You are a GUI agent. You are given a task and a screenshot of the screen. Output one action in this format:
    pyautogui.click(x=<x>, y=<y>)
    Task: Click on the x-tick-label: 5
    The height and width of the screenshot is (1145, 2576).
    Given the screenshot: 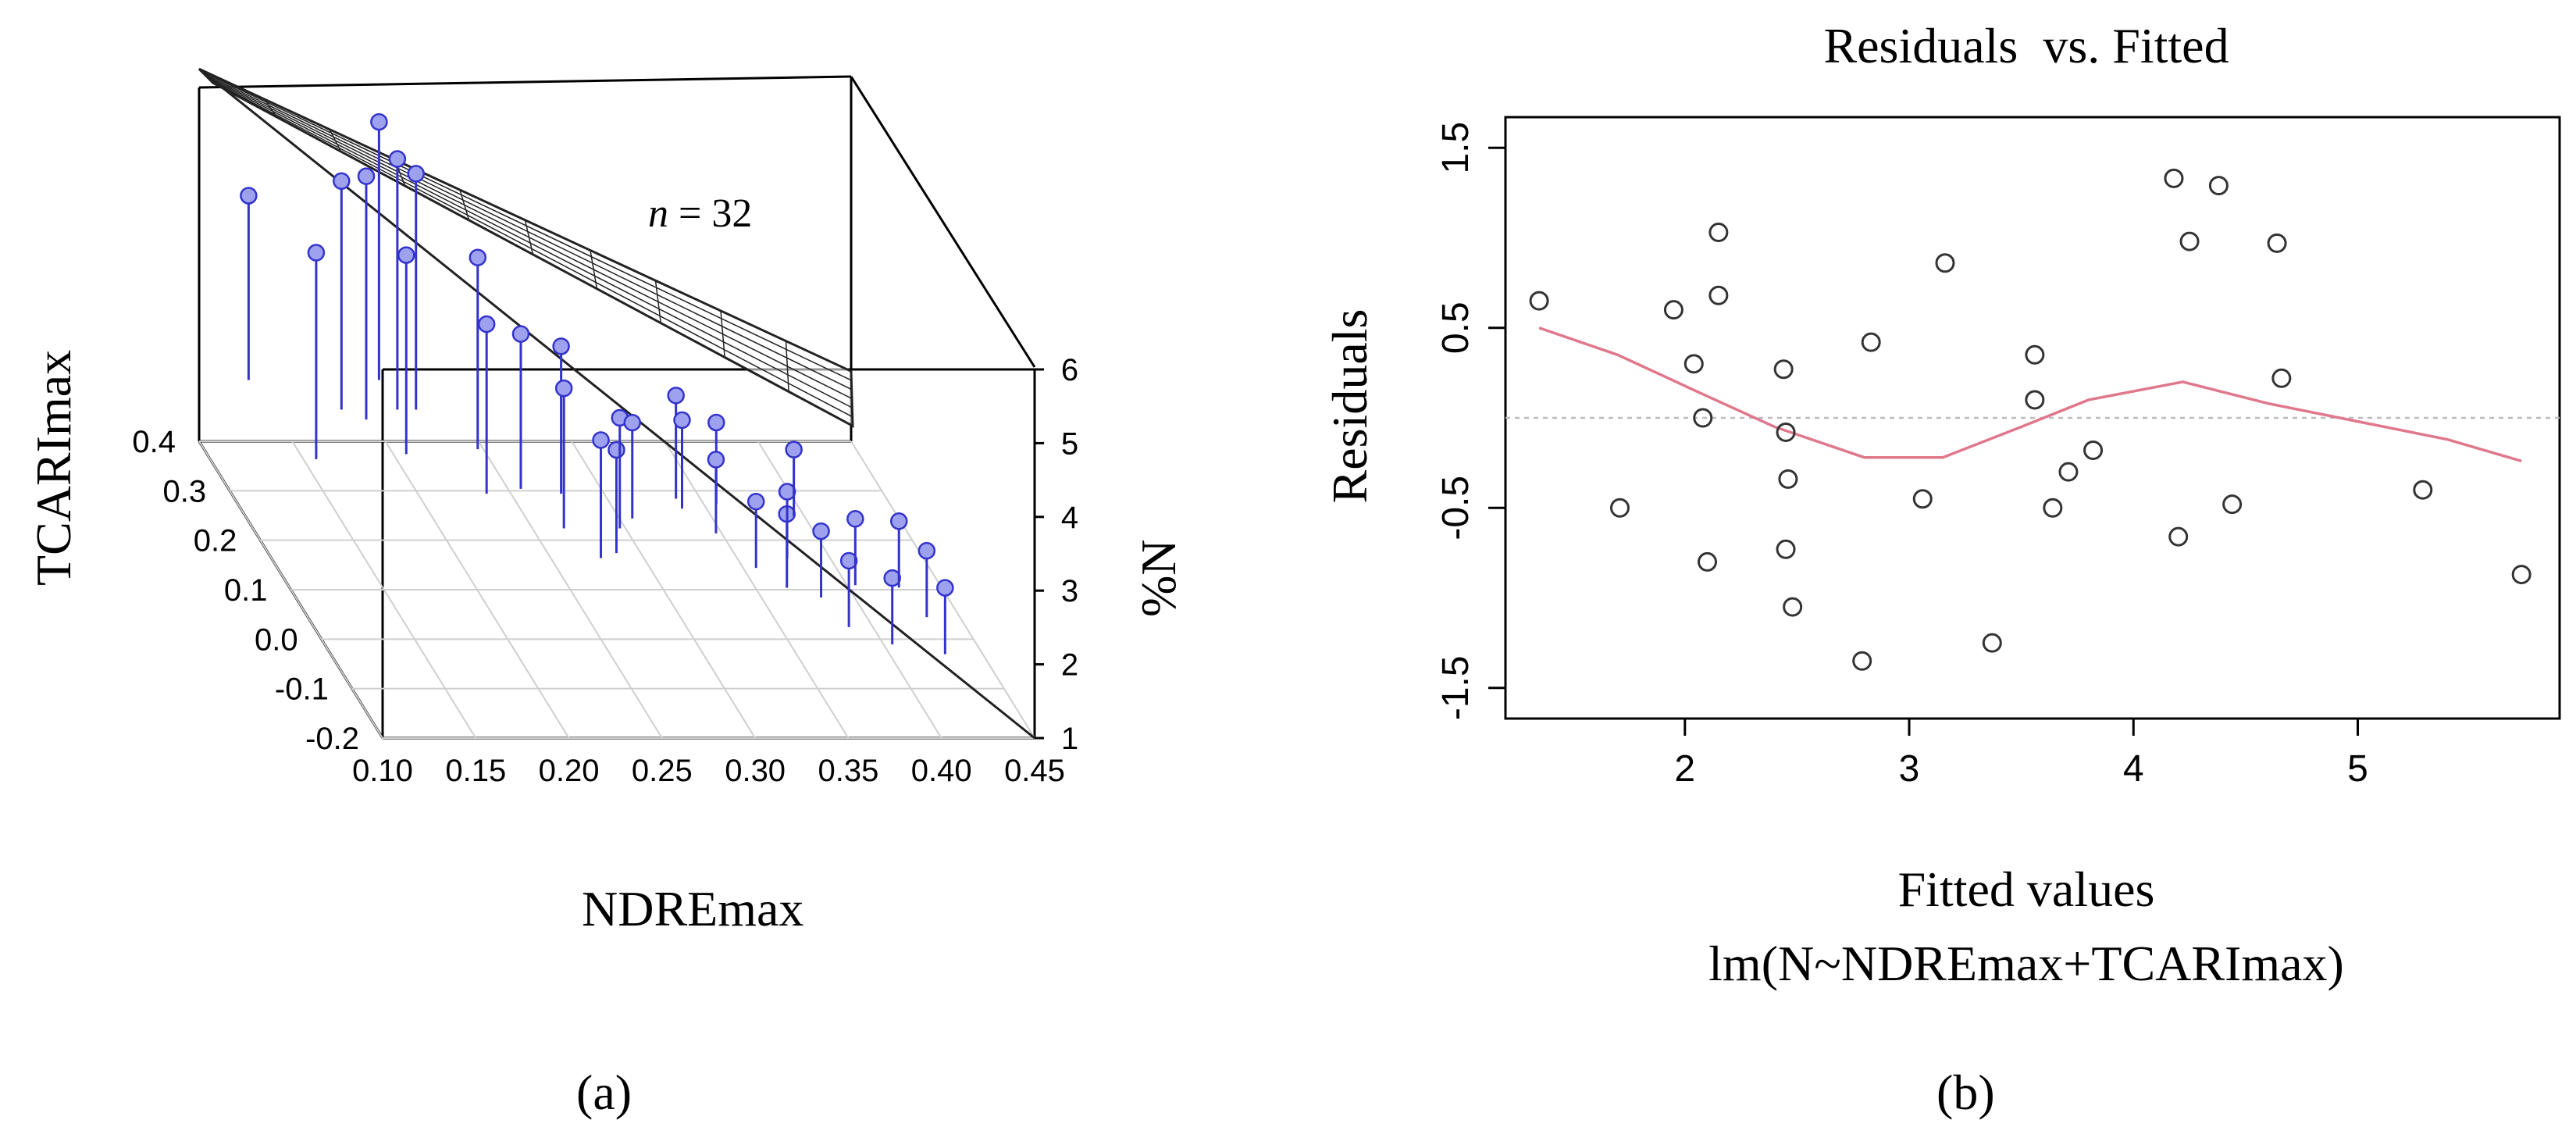 What is the action you would take?
    pyautogui.click(x=2357, y=769)
    